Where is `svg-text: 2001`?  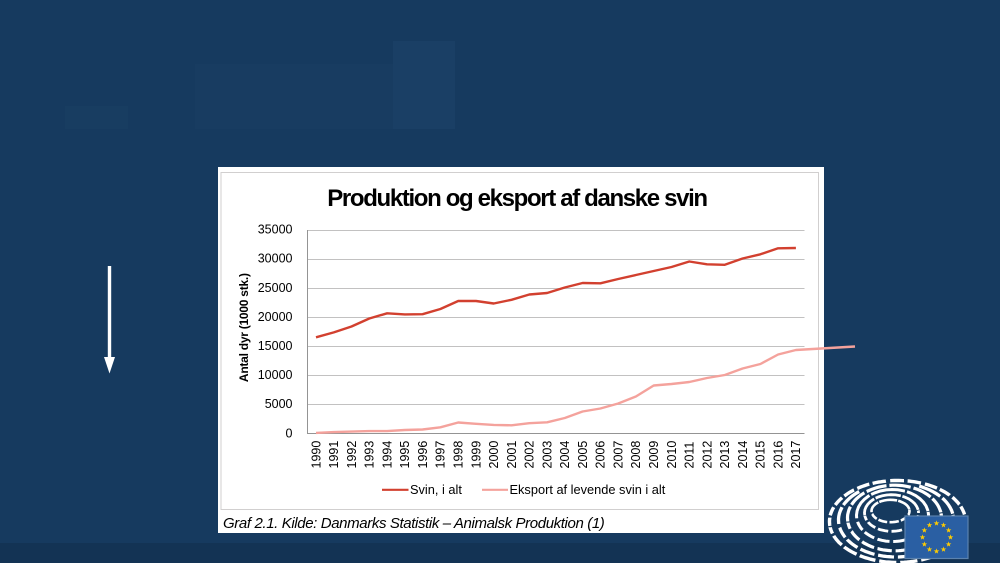
svg-text: 2001 is located at coordinates (512, 455).